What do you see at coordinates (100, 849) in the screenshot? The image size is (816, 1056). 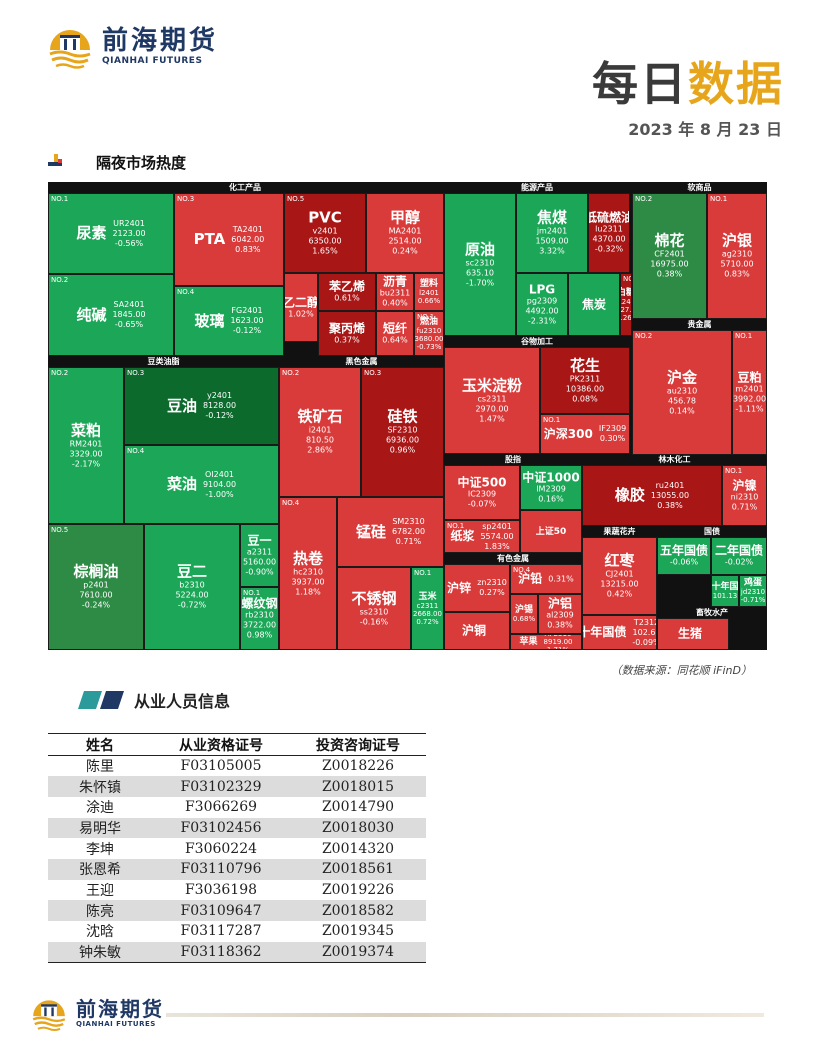 I see `staff-name: 李坤` at bounding box center [100, 849].